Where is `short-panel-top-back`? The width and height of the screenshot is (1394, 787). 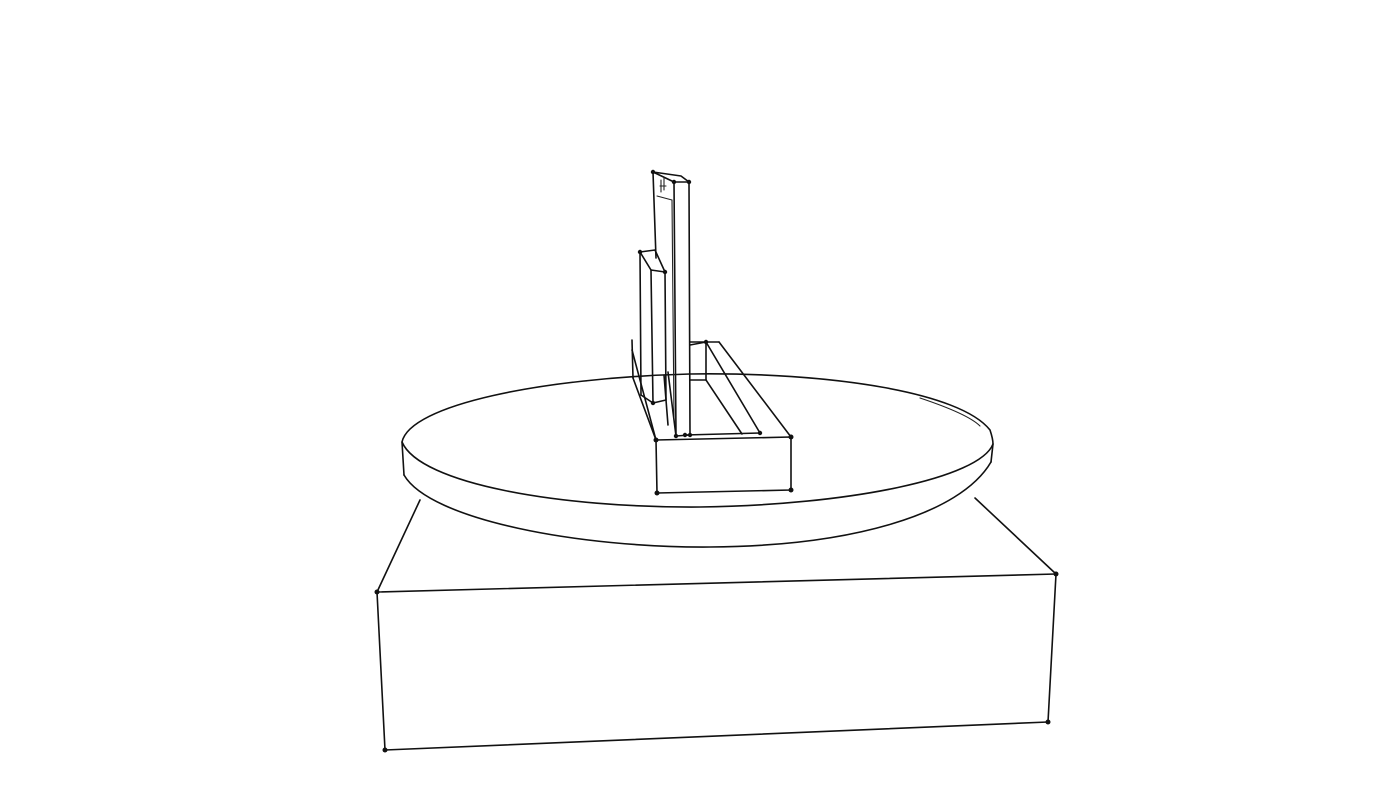 short-panel-top-back is located at coordinates (652, 261).